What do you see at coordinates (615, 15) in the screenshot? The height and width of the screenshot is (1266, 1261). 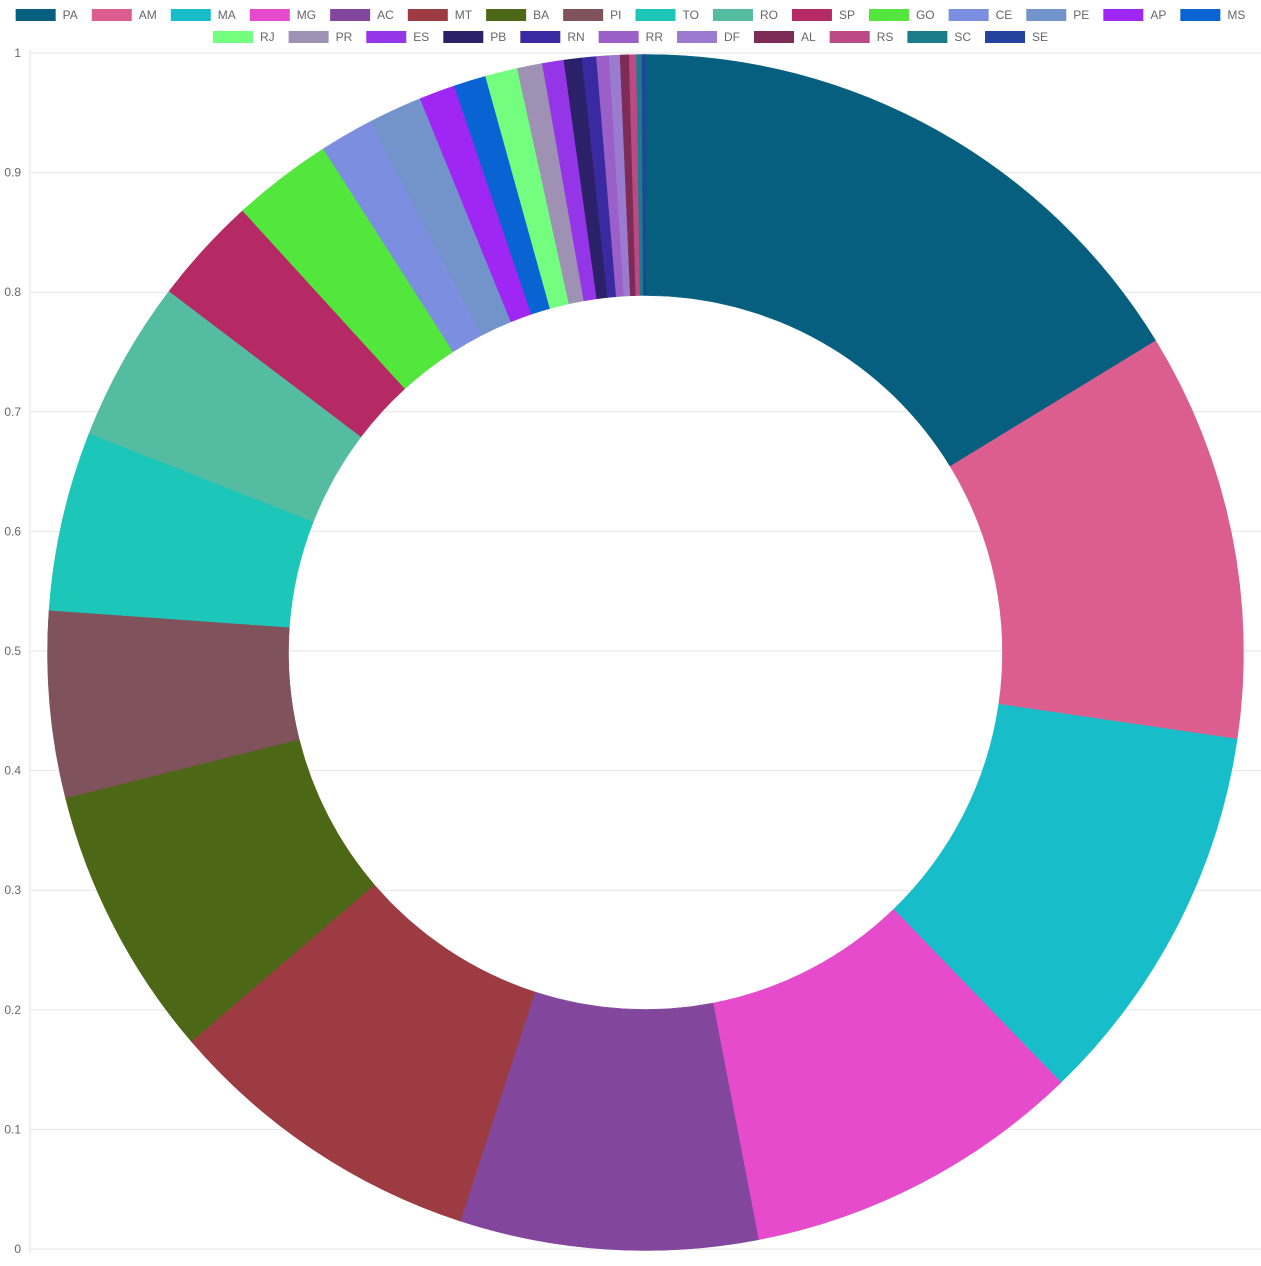 I see `legend-label: PI` at bounding box center [615, 15].